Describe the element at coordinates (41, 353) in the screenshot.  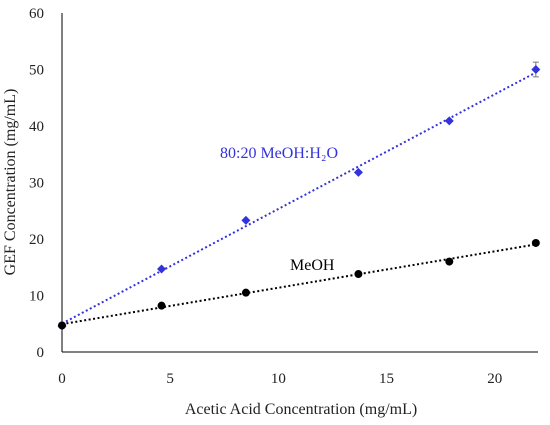
I see `y-tick-label: 0` at that location.